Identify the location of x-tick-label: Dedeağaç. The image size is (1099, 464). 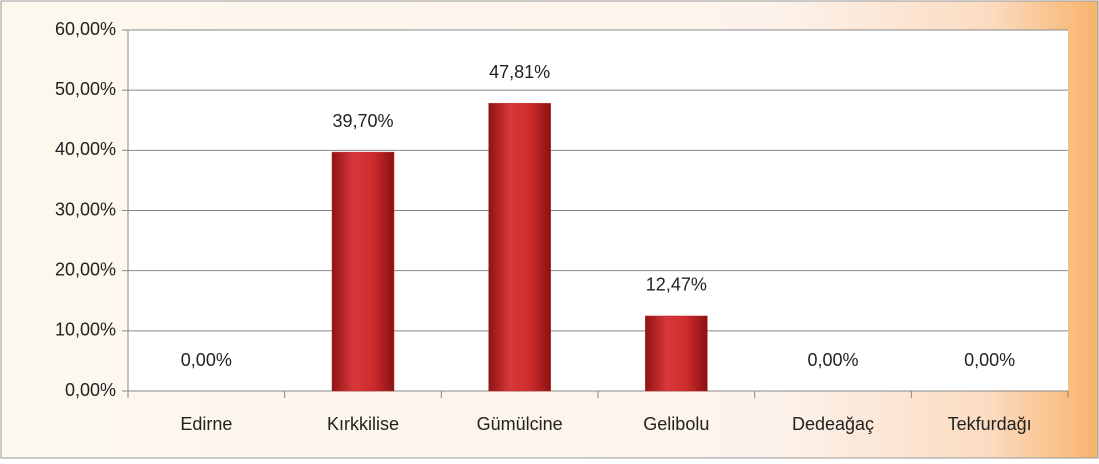
(833, 424).